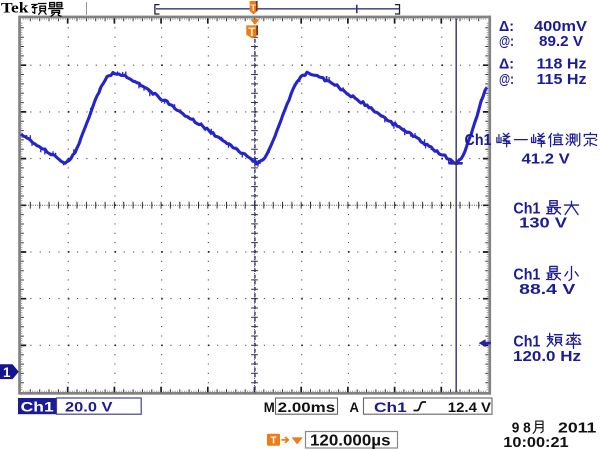  What do you see at coordinates (547, 290) in the screenshot?
I see `svg-text: 88.4 V` at bounding box center [547, 290].